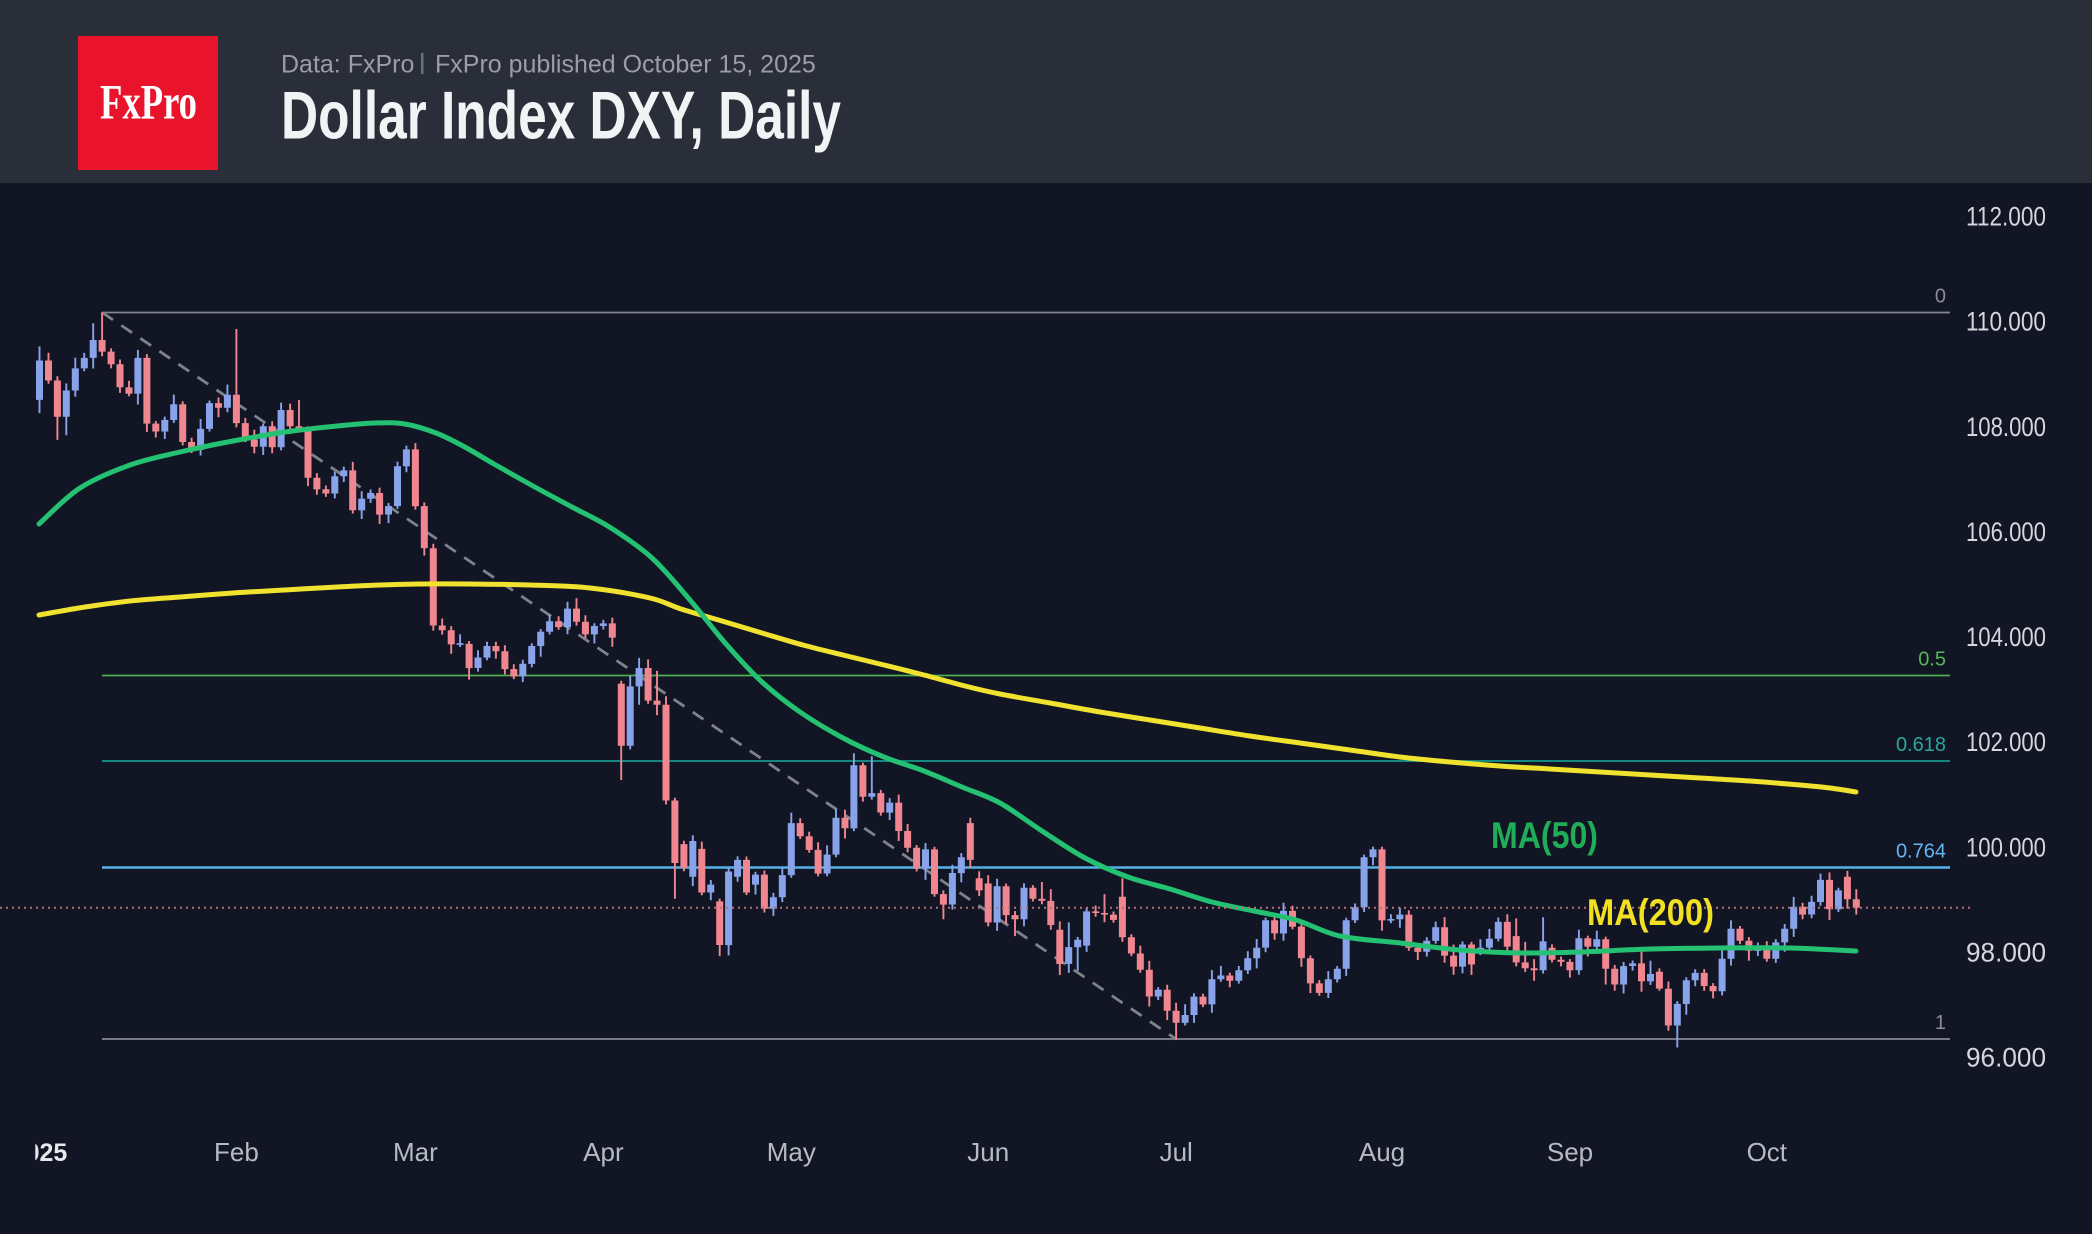 The image size is (2092, 1234). Describe the element at coordinates (2006, 637) in the screenshot. I see `svg-text: 104.000` at that location.